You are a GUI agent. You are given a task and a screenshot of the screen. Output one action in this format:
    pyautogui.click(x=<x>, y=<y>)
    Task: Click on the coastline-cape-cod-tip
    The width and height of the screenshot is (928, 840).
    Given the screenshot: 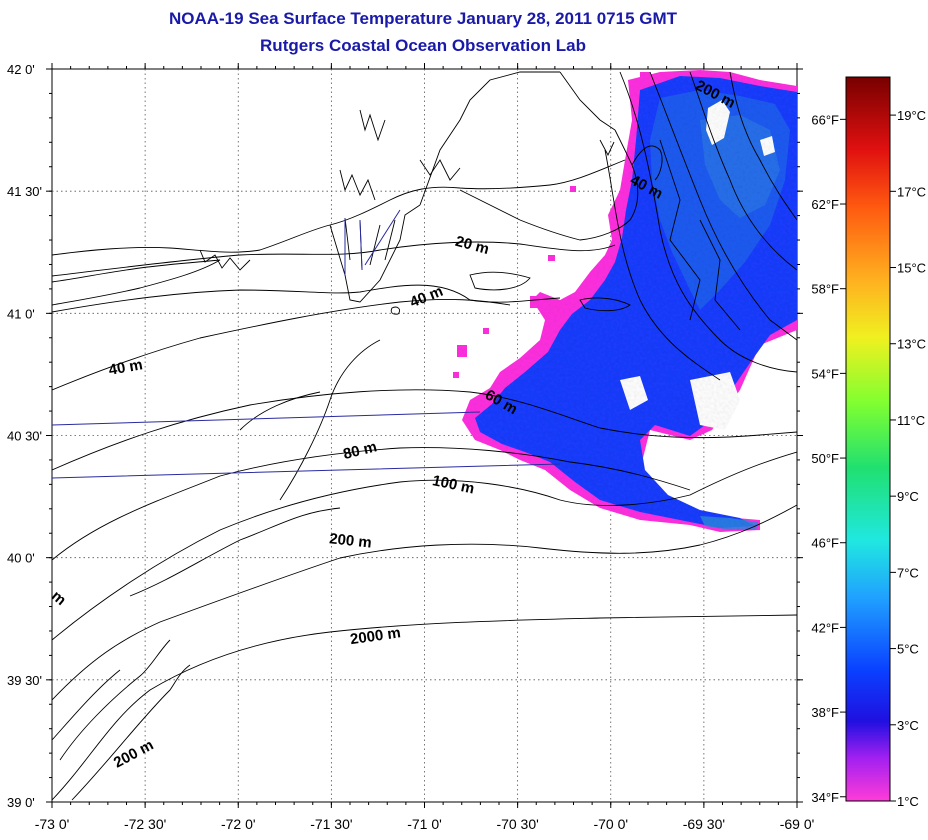 What is the action you would take?
    pyautogui.click(x=647, y=163)
    